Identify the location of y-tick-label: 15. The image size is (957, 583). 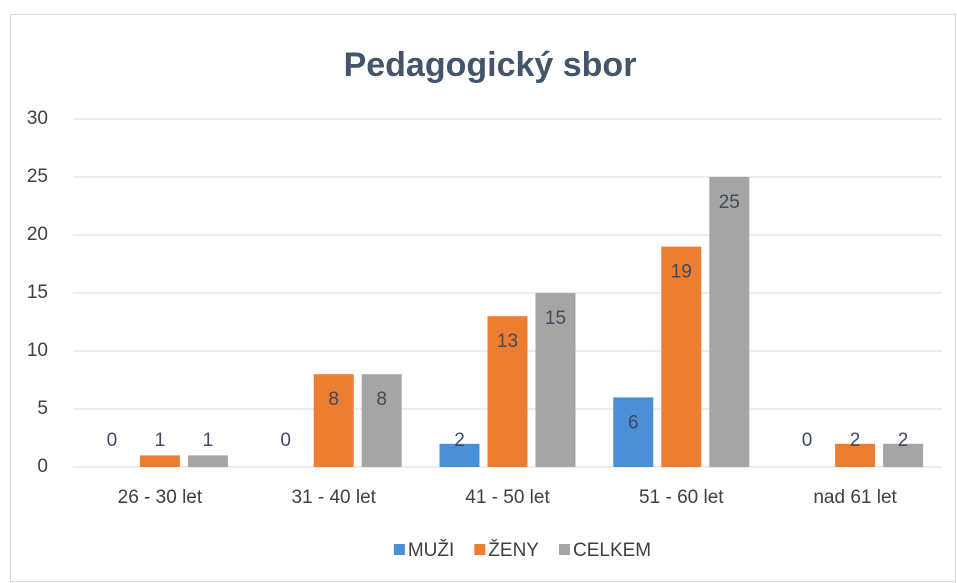
(37, 292).